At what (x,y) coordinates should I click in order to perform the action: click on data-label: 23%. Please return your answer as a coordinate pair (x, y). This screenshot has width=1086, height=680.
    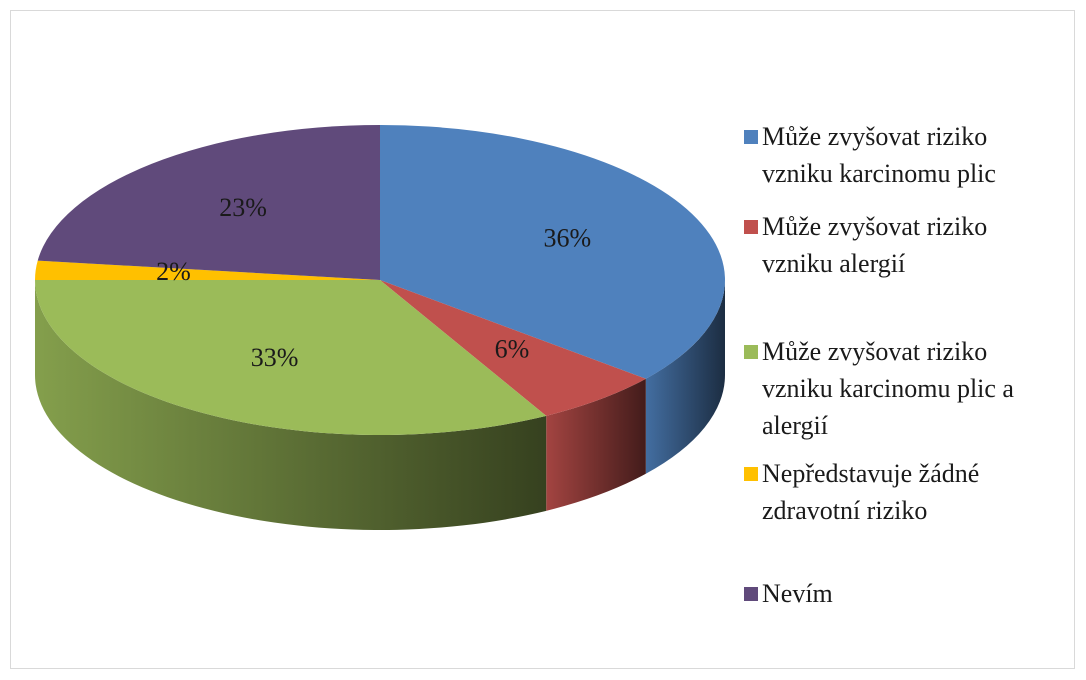
    Looking at the image, I should click on (243, 207).